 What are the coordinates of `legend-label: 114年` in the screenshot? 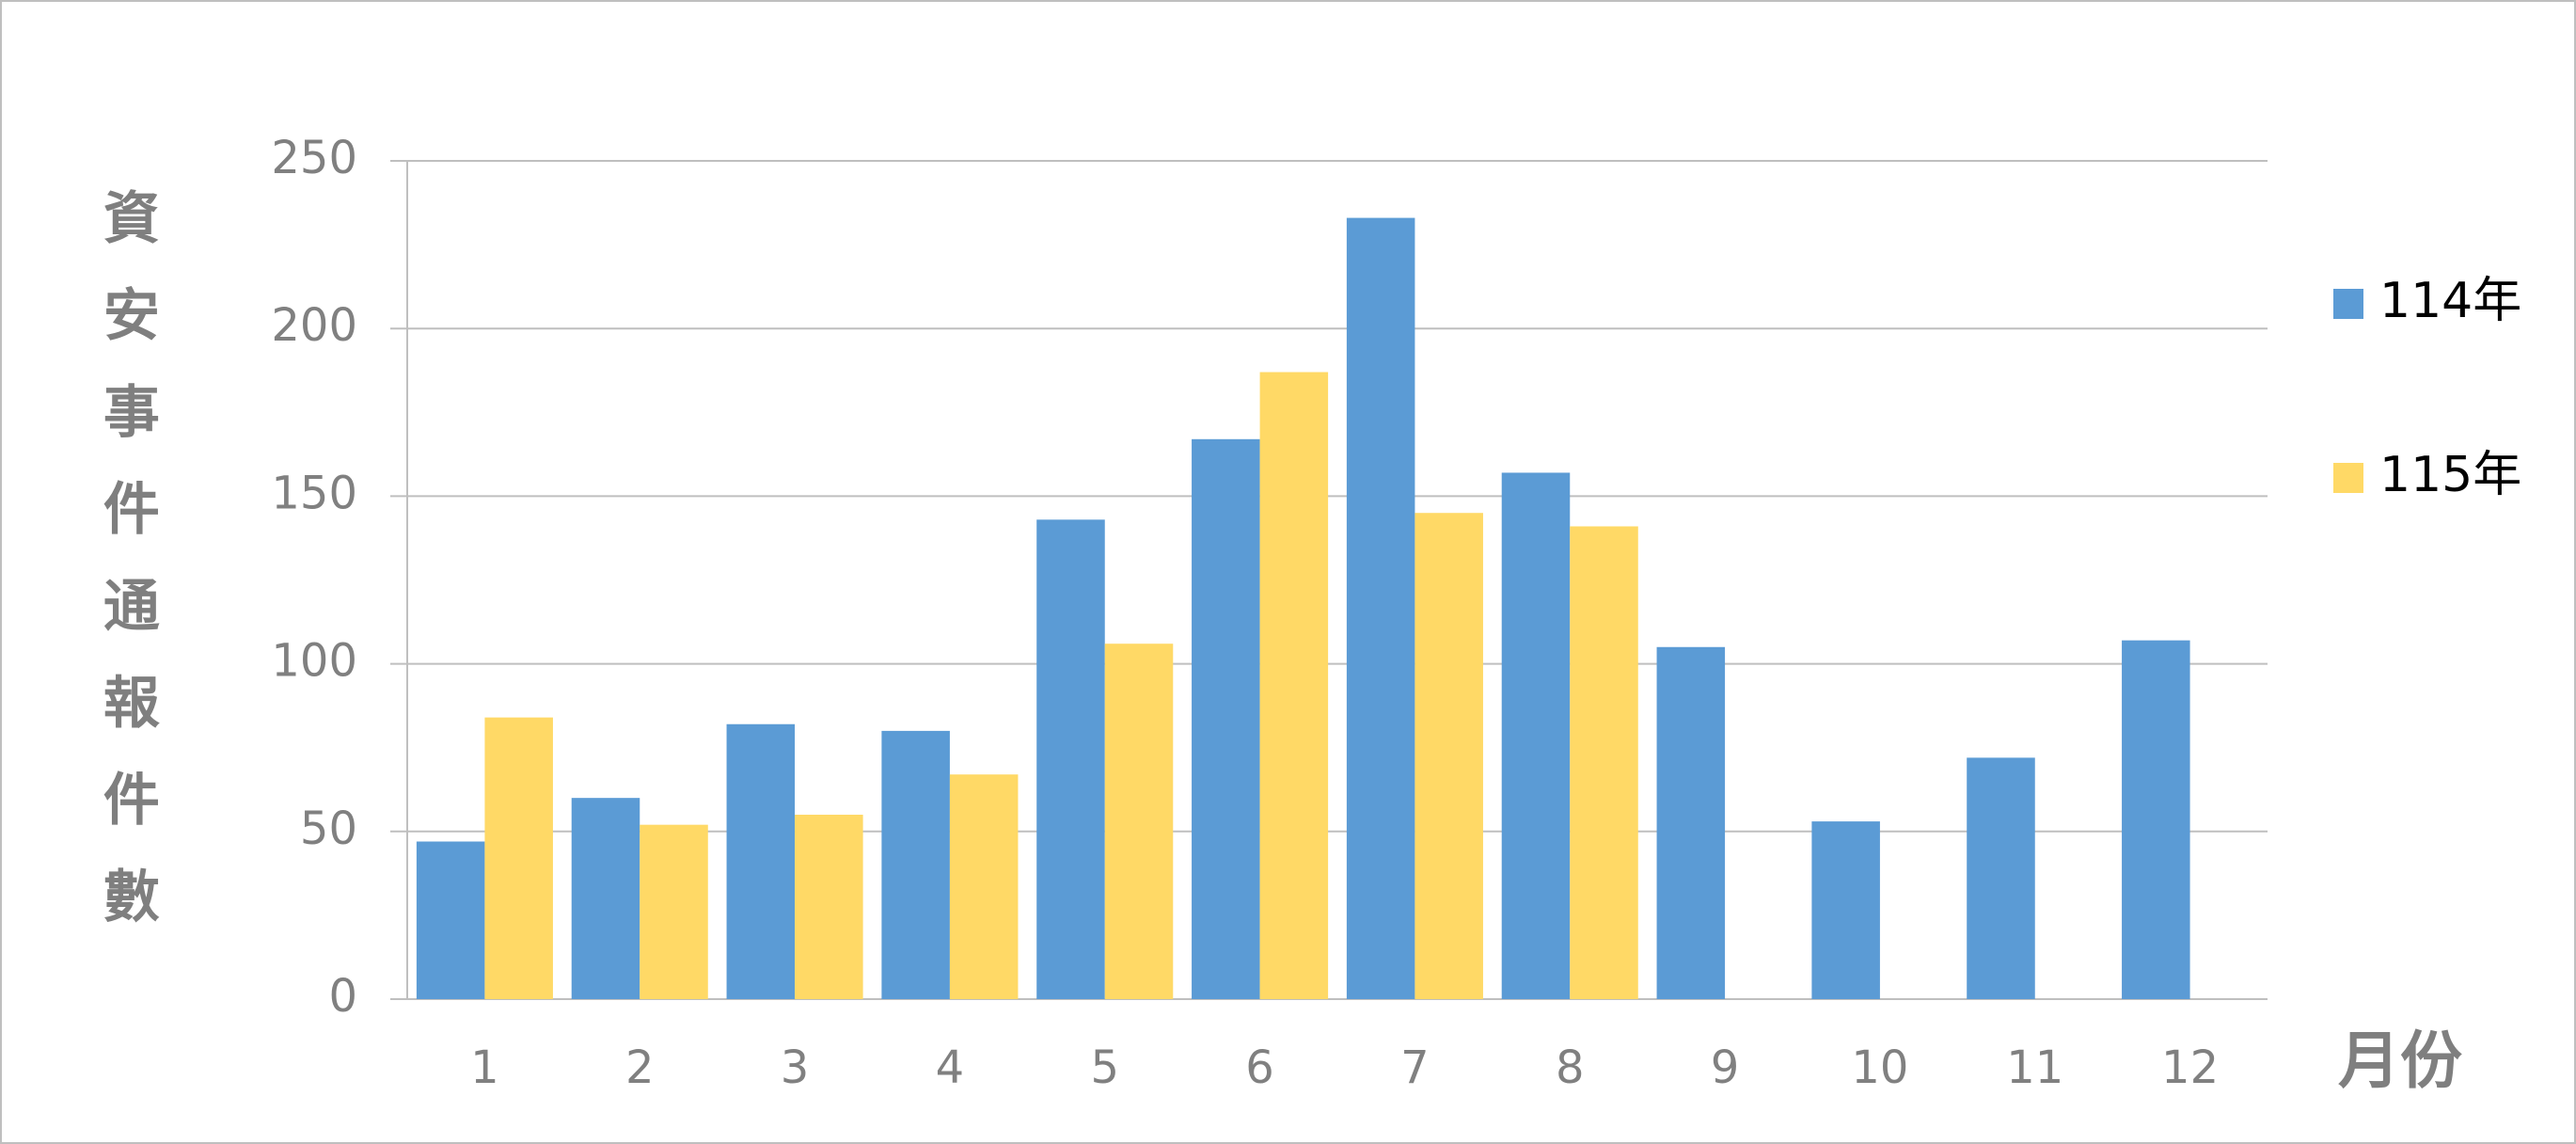 It's located at (2450, 301).